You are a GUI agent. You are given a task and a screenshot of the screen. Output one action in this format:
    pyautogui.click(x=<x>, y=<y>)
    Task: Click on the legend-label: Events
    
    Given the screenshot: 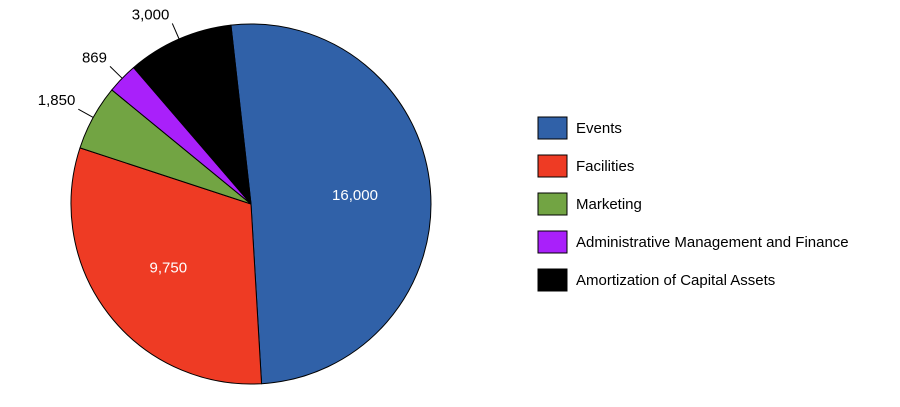 What is the action you would take?
    pyautogui.click(x=599, y=128)
    